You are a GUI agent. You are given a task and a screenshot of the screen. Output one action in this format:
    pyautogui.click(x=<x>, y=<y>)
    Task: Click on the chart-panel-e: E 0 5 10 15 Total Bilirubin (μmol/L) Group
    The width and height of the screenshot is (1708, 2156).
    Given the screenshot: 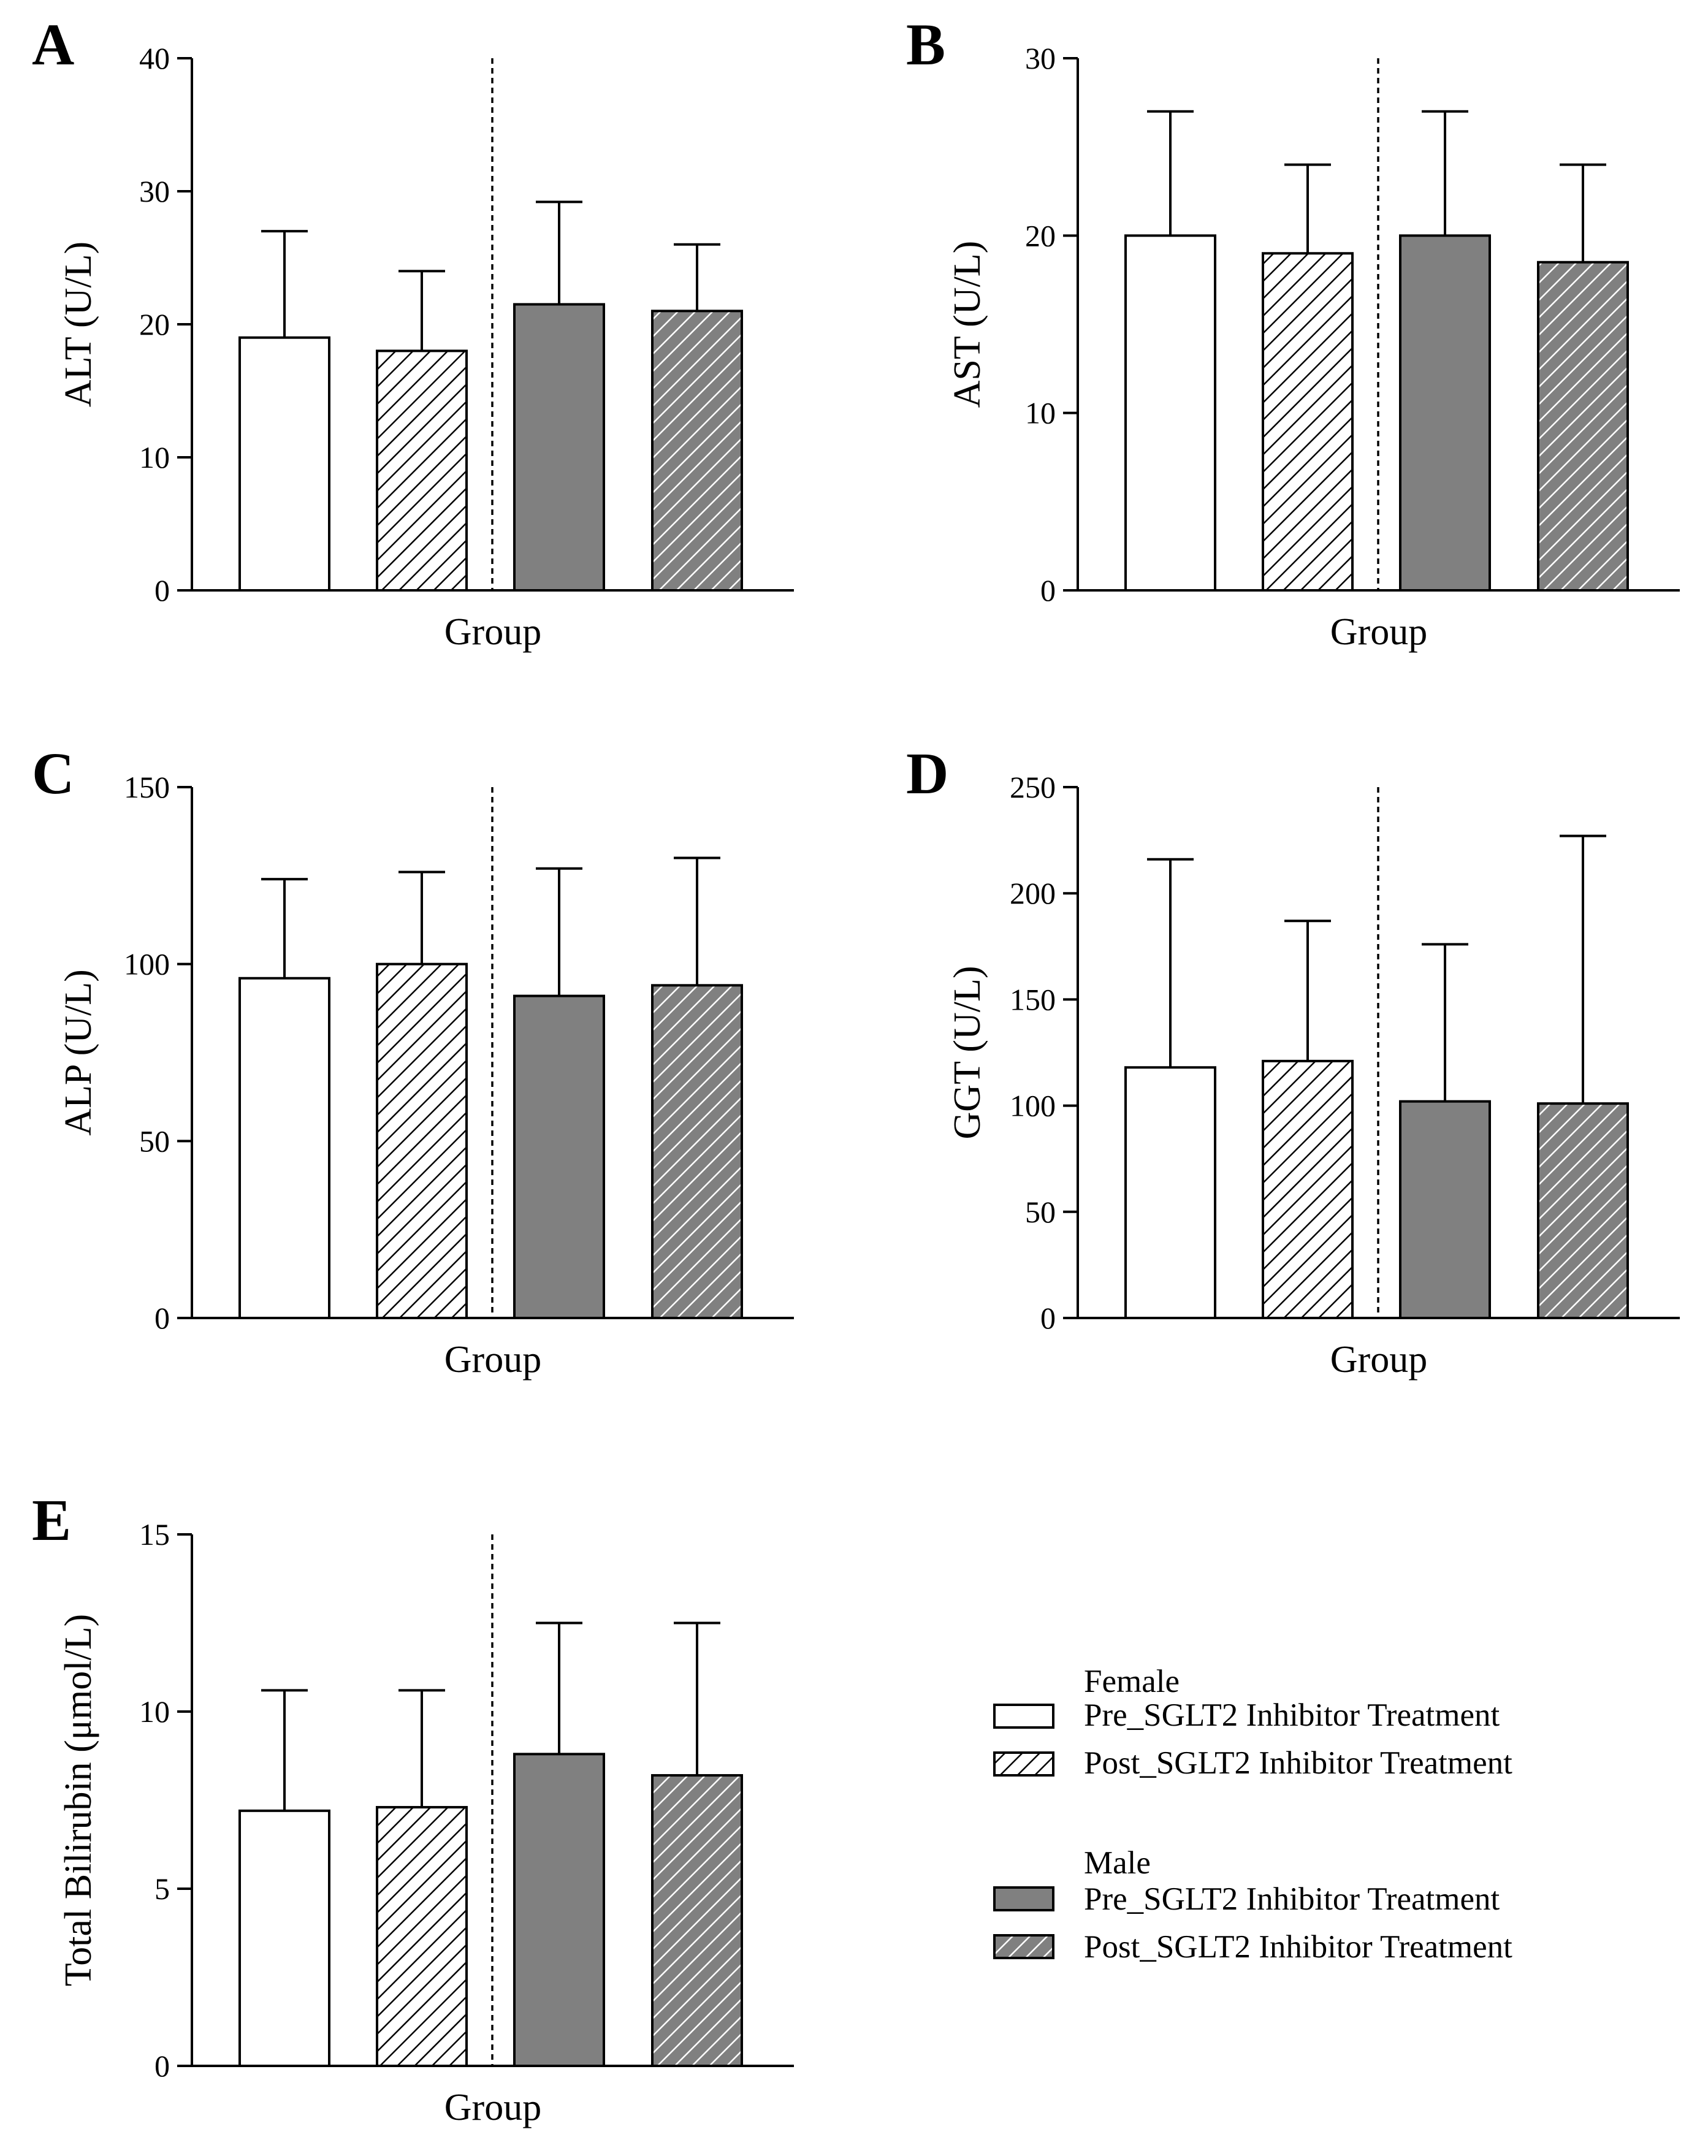 What is the action you would take?
    pyautogui.click(x=413, y=1807)
    